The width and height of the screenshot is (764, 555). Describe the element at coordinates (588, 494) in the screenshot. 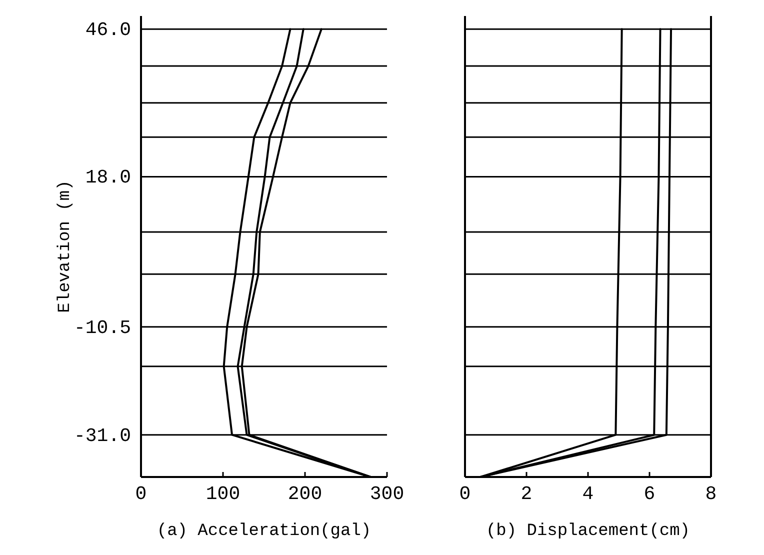

I see `x-tick-label: 4` at that location.